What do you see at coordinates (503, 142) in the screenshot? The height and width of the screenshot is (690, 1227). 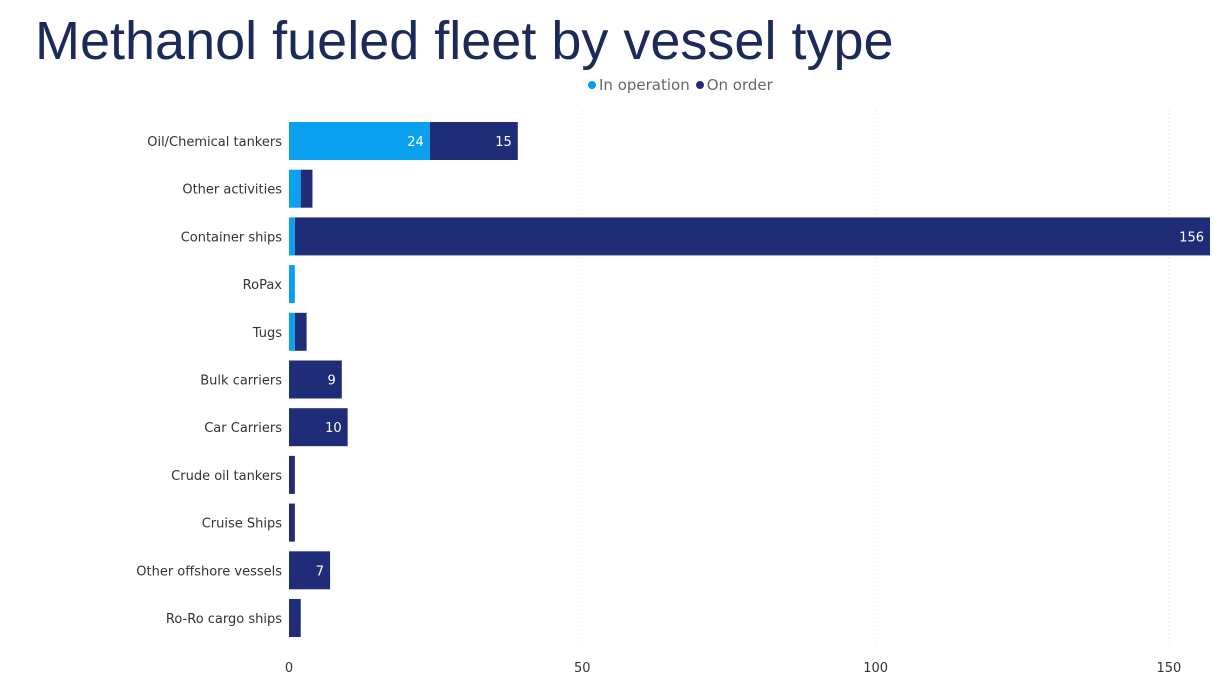 I see `data-label: 15` at bounding box center [503, 142].